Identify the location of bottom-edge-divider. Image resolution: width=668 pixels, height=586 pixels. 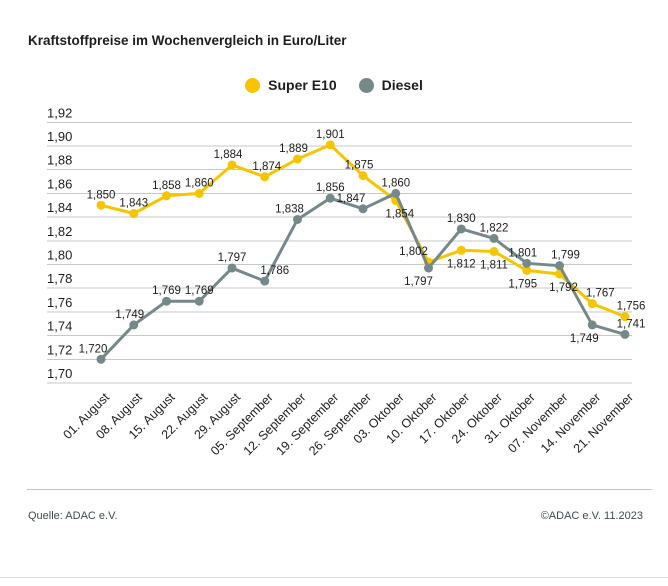
(334, 577).